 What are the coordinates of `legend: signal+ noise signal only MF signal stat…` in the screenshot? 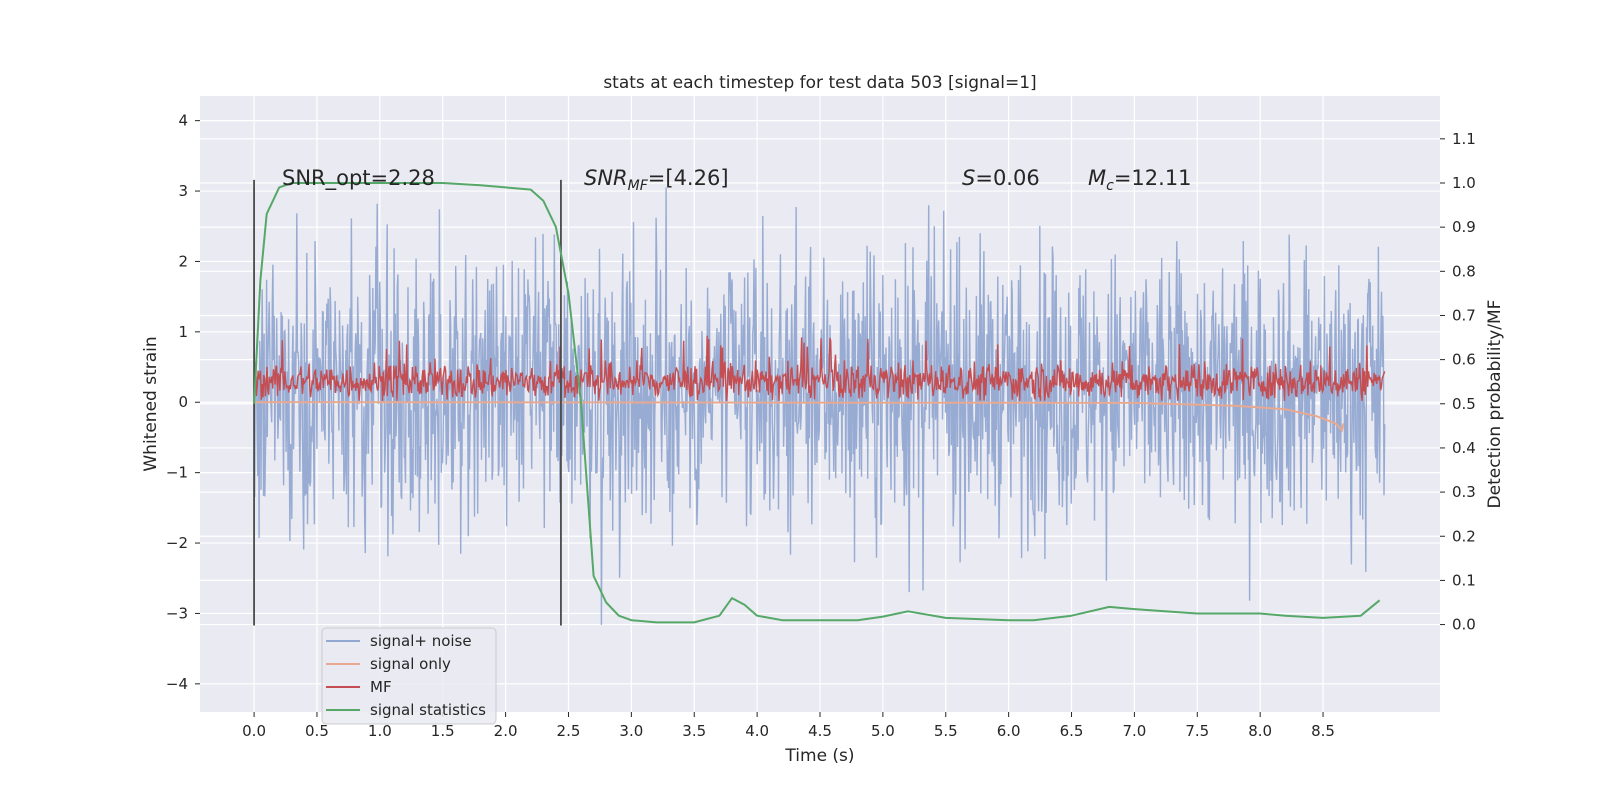 It's located at (409, 676).